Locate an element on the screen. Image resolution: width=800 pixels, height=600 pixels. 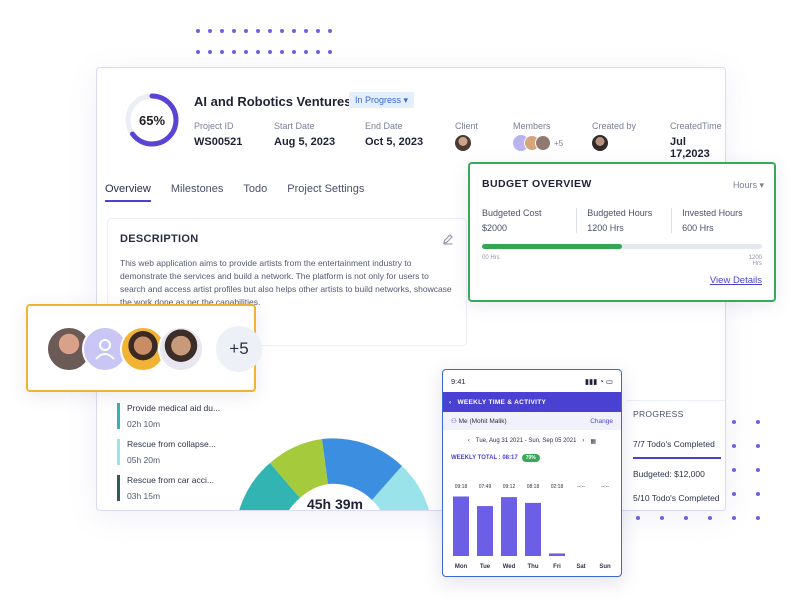
weekly-total-label: WEEKLY TOTAL : 08:17 is located at coordinates (484, 458).